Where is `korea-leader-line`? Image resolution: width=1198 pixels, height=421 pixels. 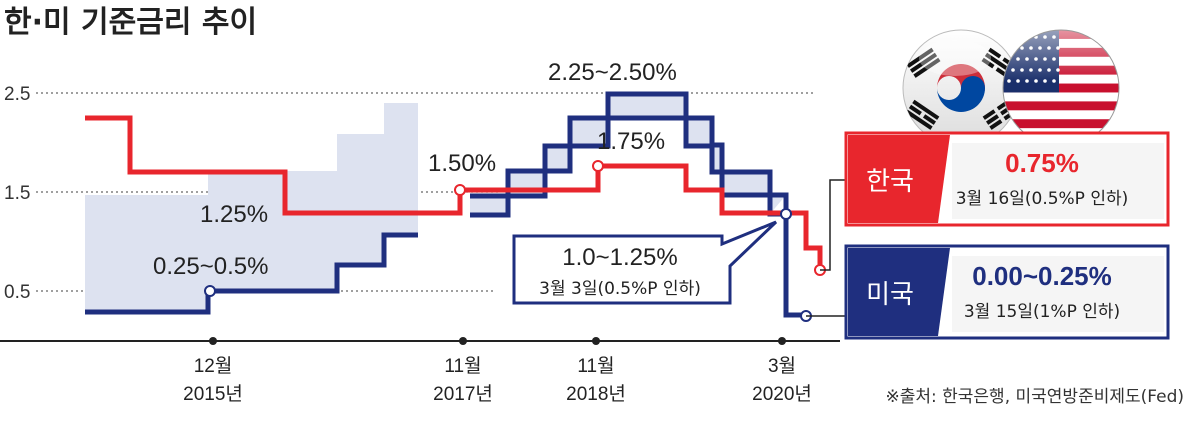
korea-leader-line is located at coordinates (833, 225).